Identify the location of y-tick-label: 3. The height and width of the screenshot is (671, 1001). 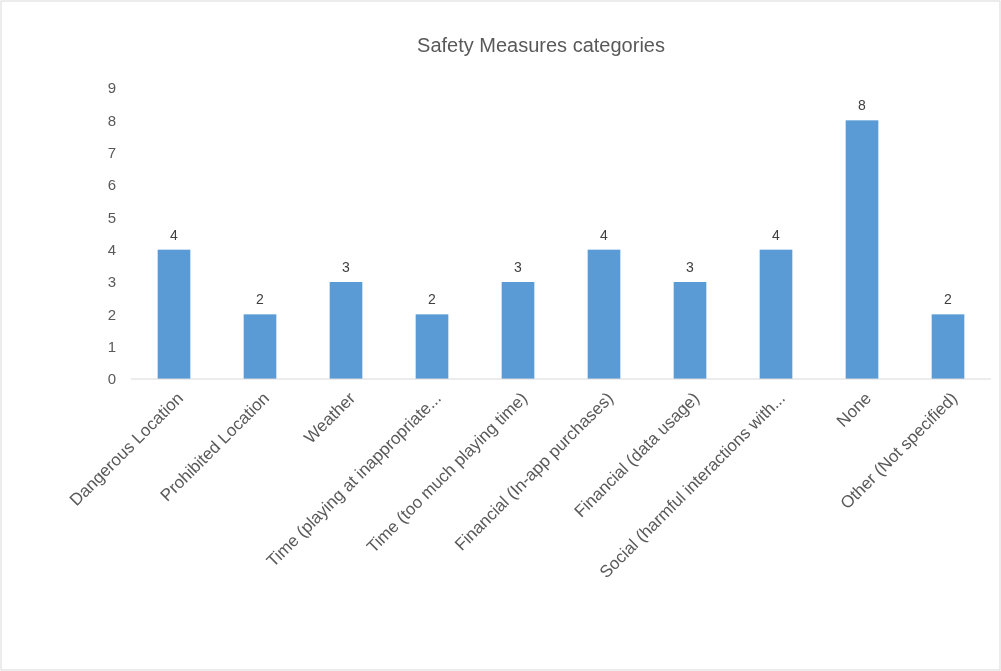
(111, 282).